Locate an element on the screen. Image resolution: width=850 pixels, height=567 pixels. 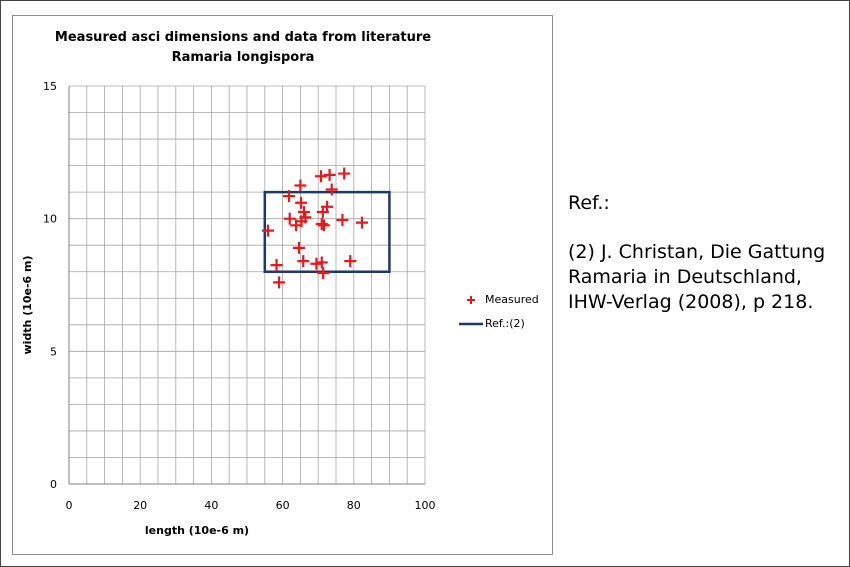
x-tick-label: 0 is located at coordinates (69, 505).